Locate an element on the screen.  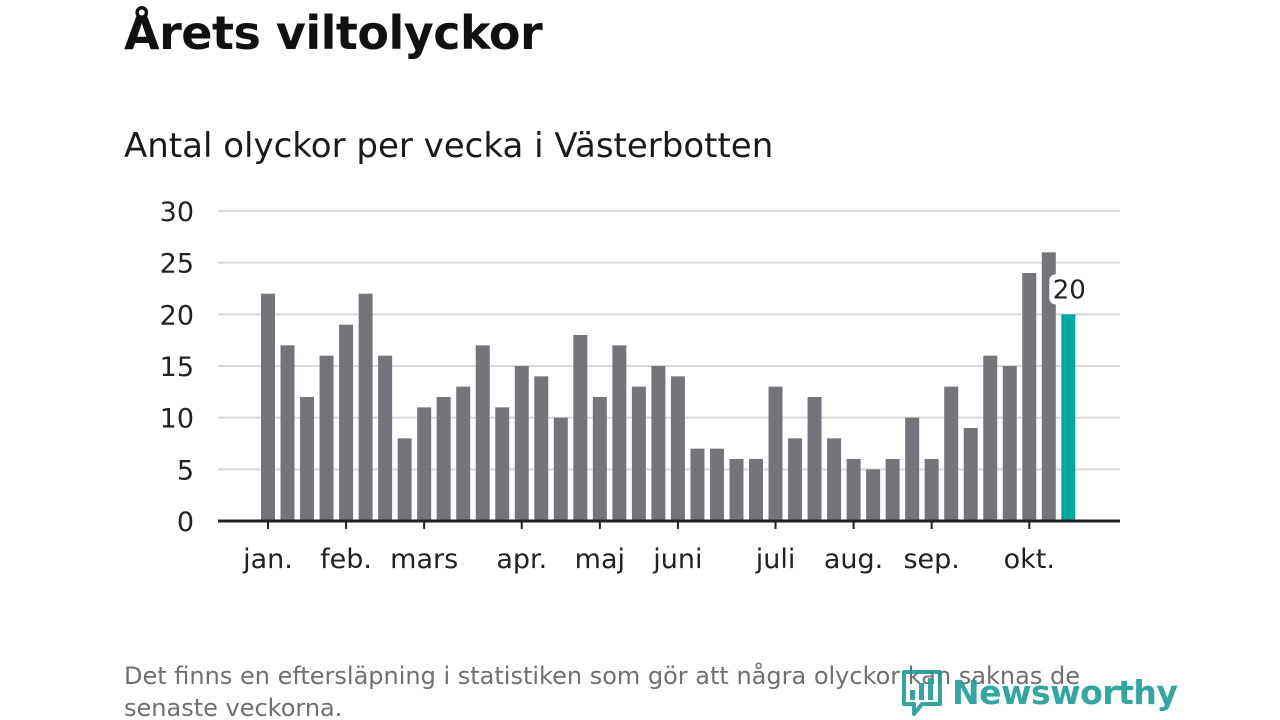
x-tick-label: apr. is located at coordinates (521, 559).